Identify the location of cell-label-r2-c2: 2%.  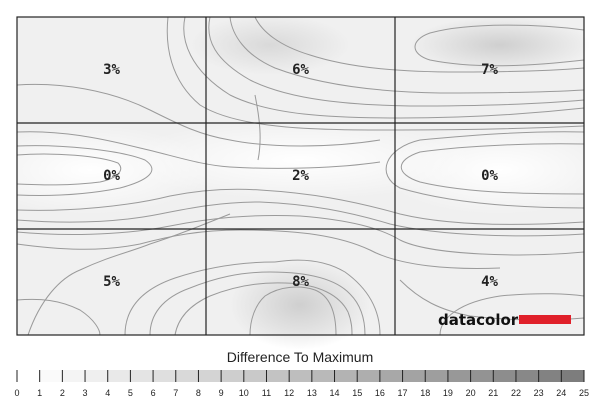
(300, 176).